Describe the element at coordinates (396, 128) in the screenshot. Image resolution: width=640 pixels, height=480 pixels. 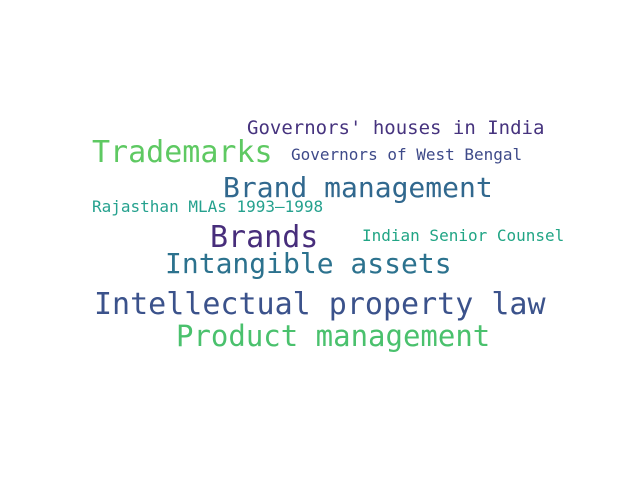
I see `word-governors-houses-in-india: Governors' houses in India` at that location.